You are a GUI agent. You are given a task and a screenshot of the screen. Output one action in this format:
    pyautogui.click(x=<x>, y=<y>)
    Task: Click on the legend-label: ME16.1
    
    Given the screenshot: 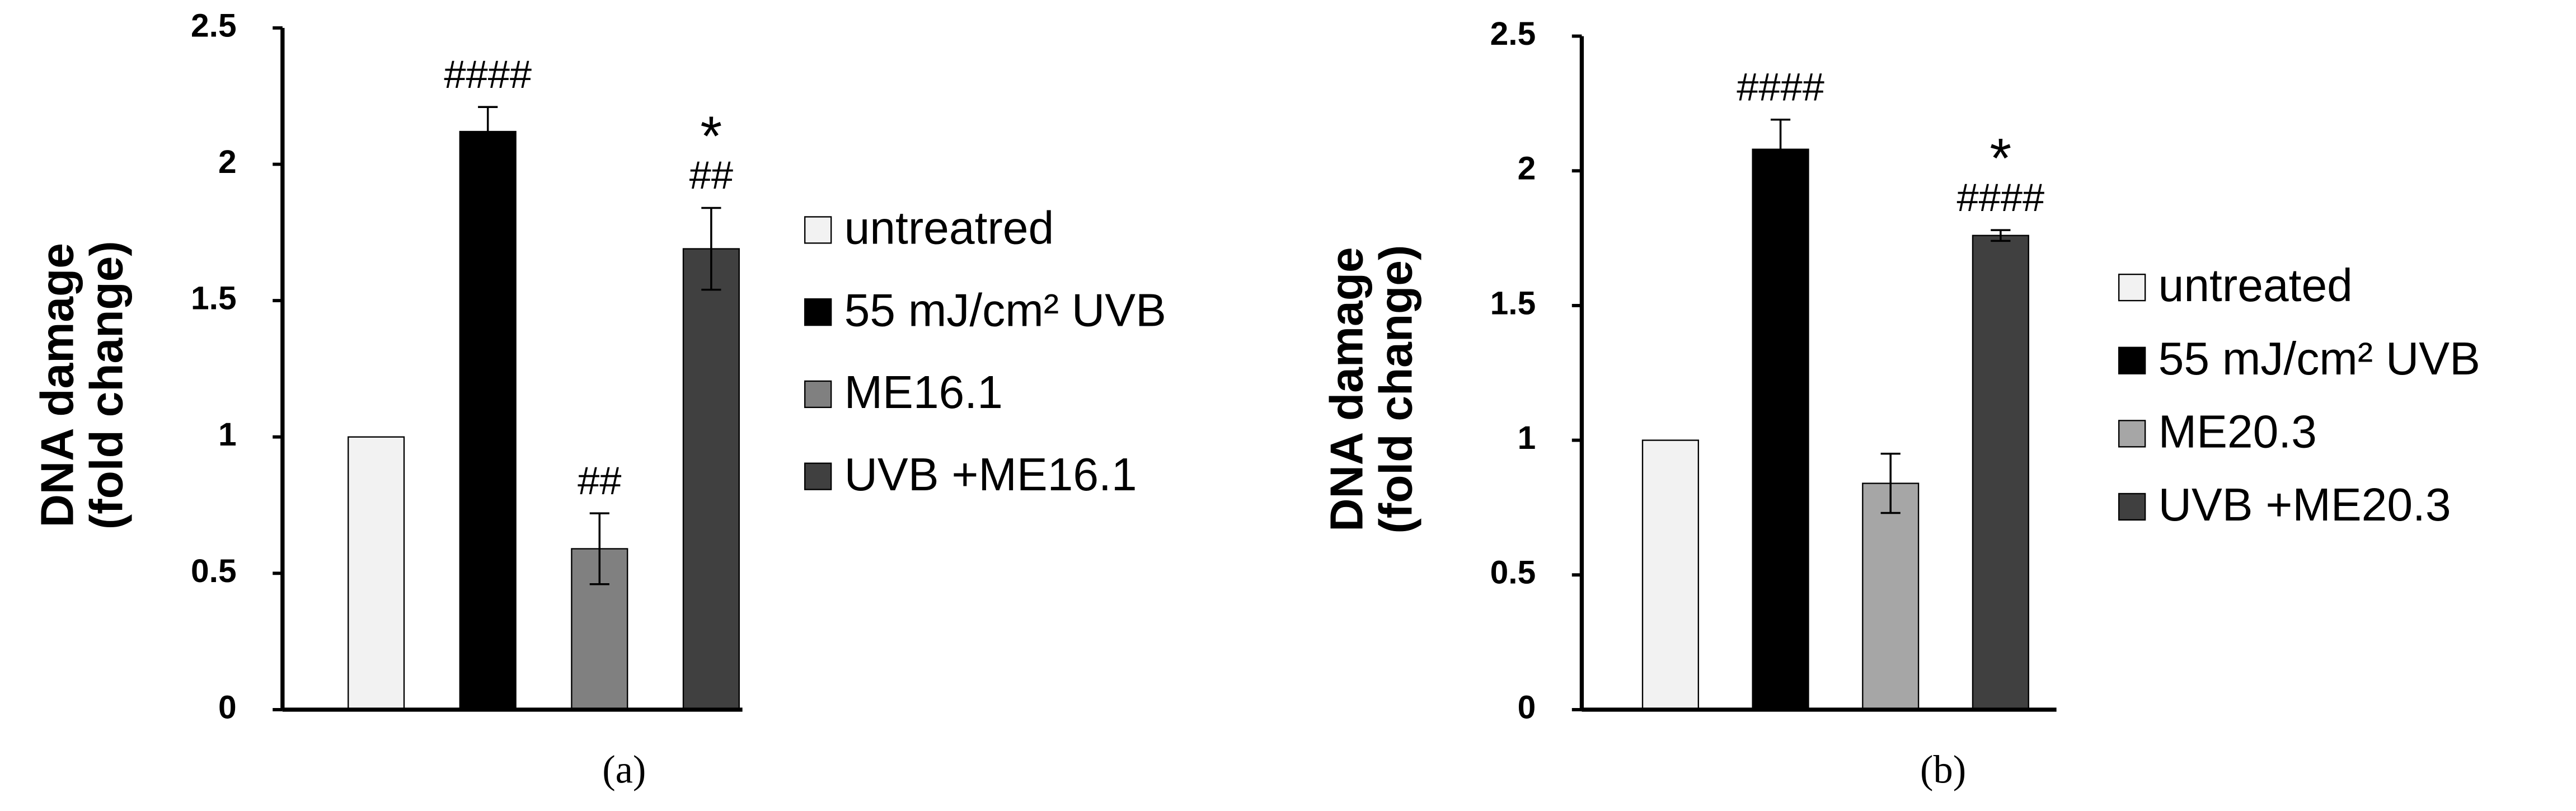 What is the action you would take?
    pyautogui.click(x=923, y=392)
    